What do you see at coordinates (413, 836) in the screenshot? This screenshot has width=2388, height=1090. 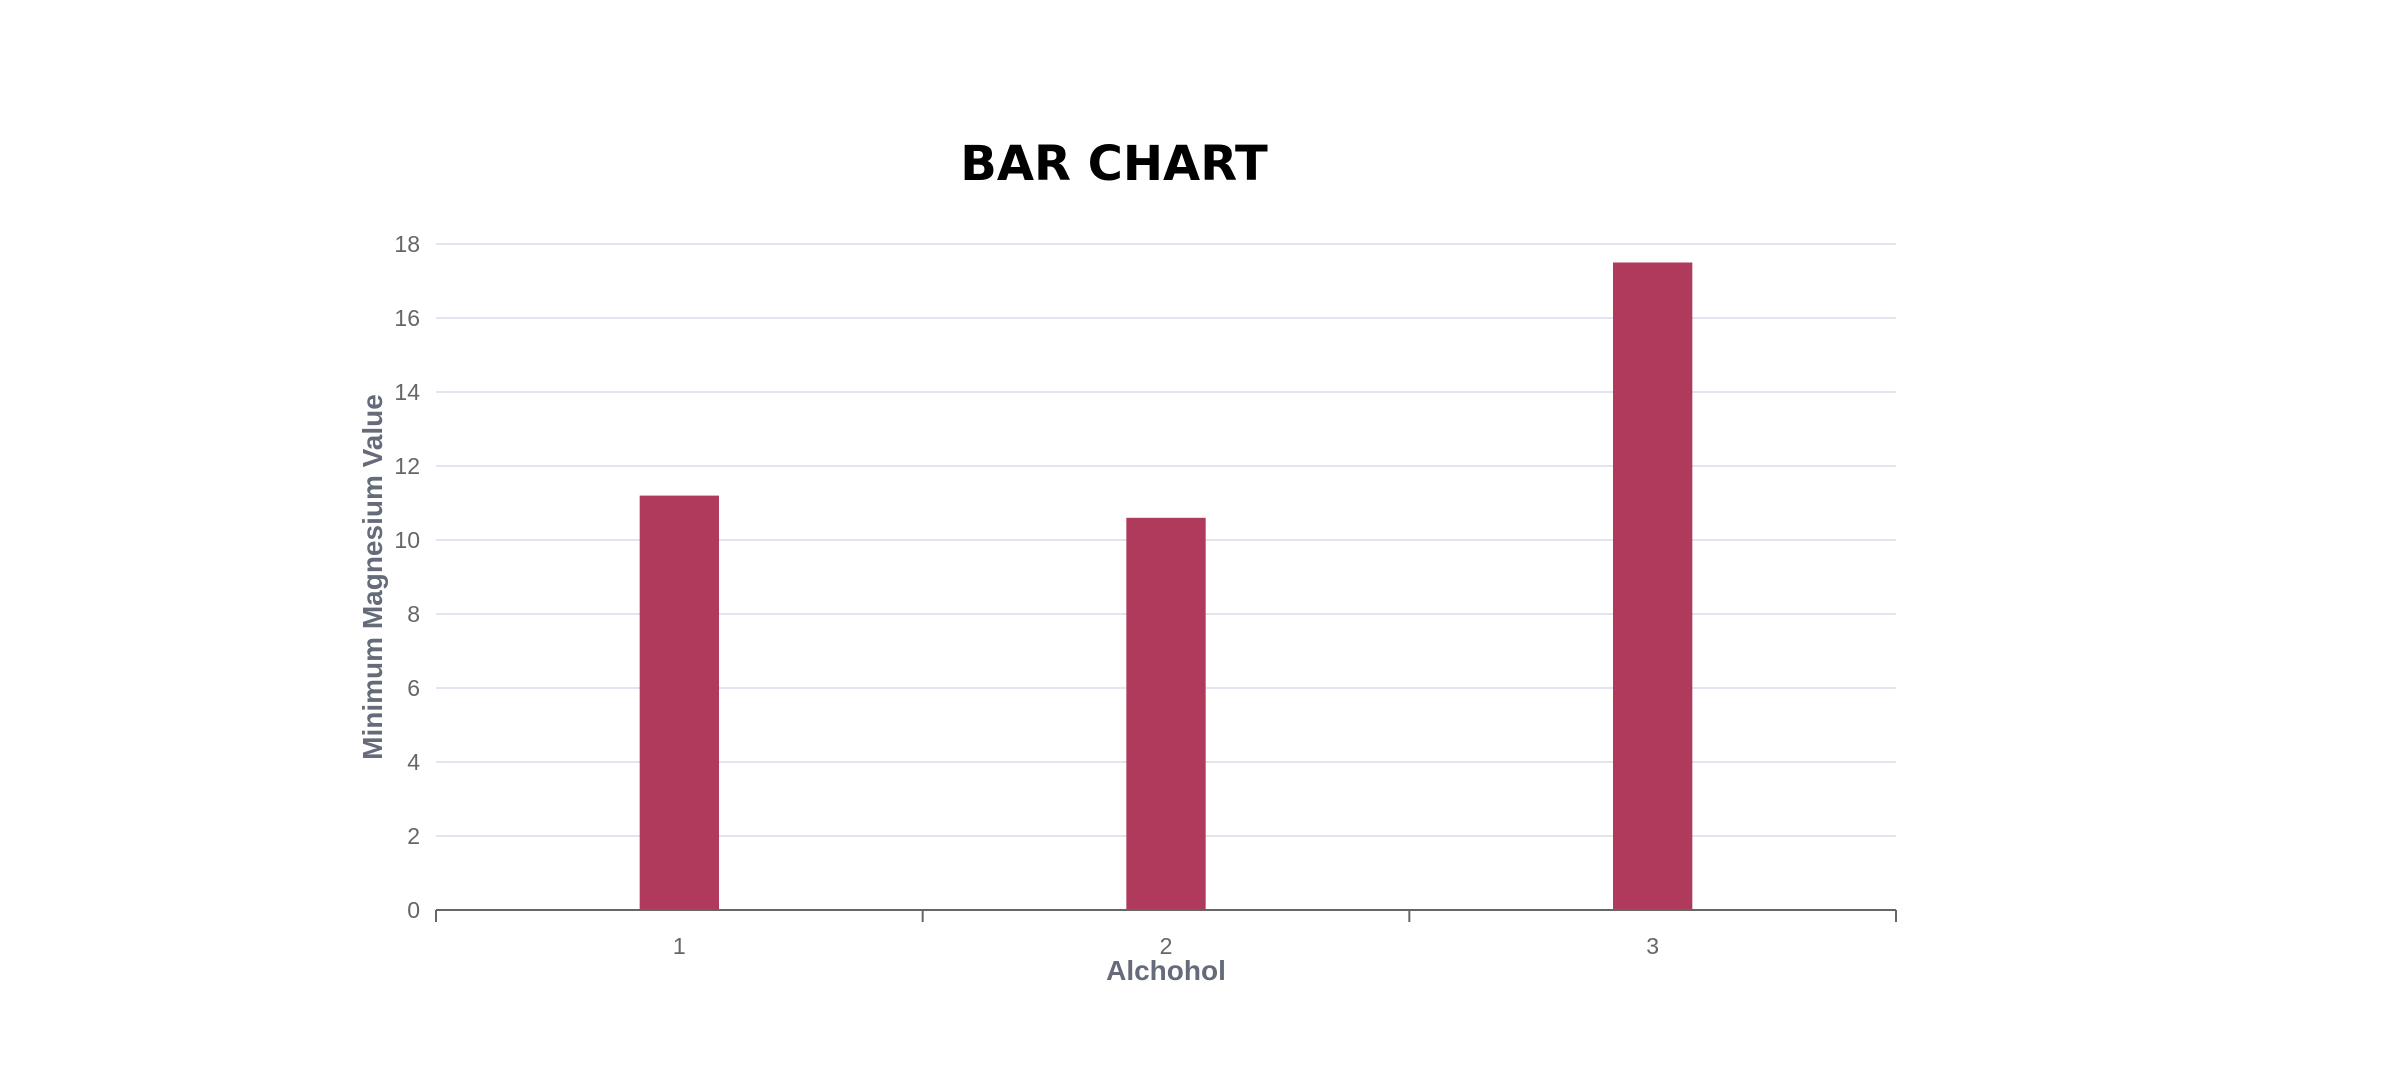 I see `y-tick-label-2: 2` at bounding box center [413, 836].